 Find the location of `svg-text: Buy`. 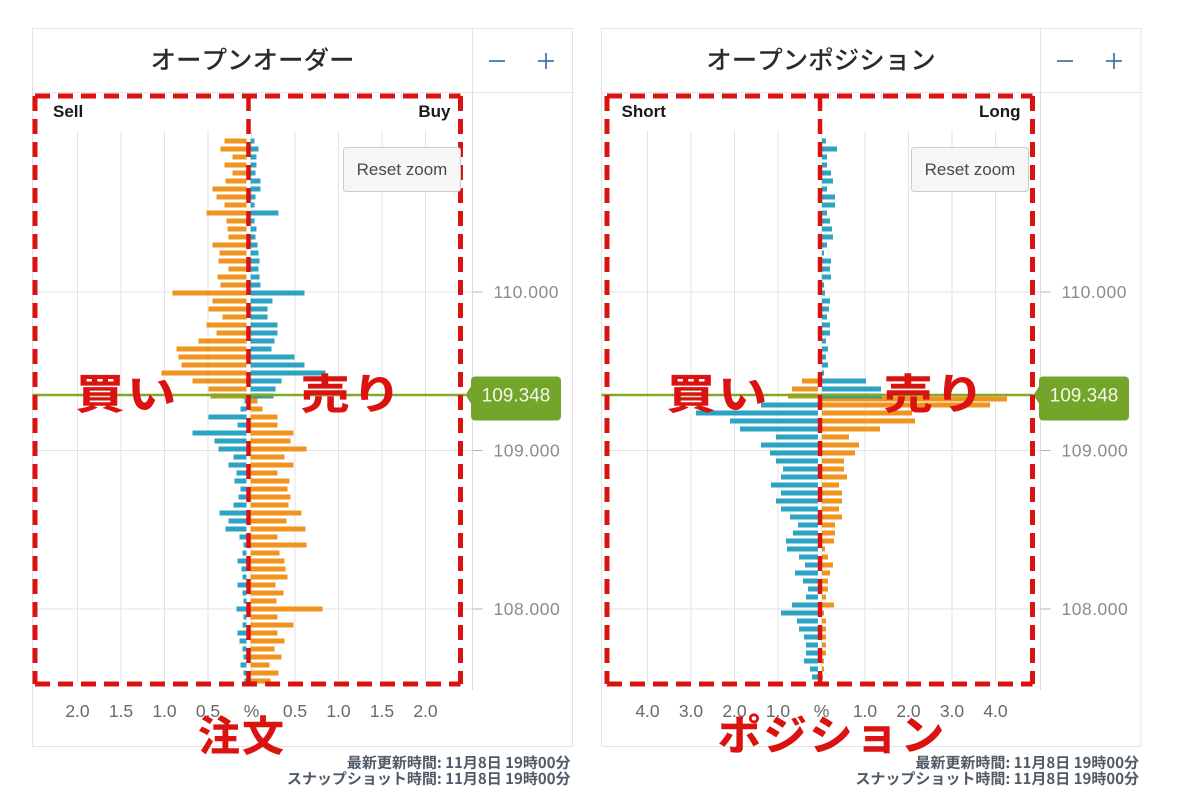

svg-text: Buy is located at coordinates (434, 111).